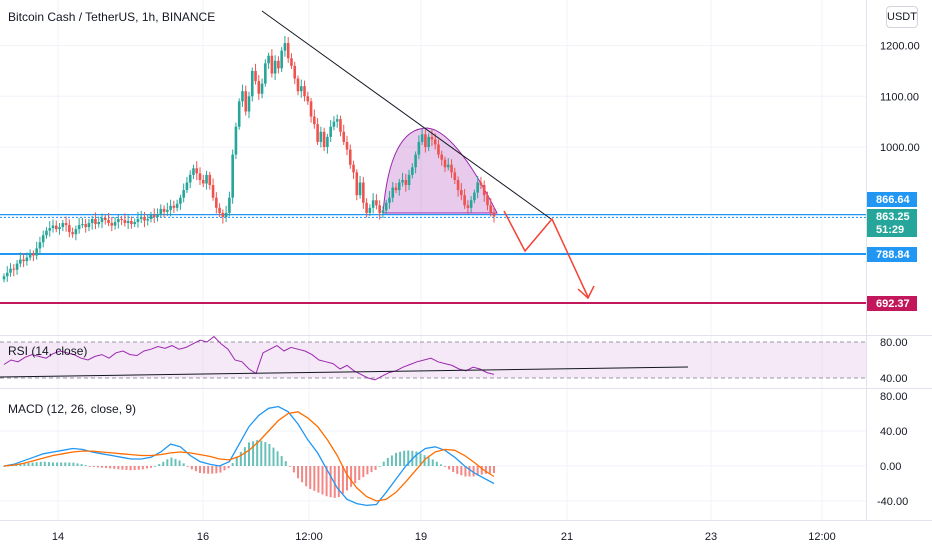 This screenshot has width=932, height=555. Describe the element at coordinates (72, 409) in the screenshot. I see `macd-indicator-label: MACD (12, 26, close, 9)` at that location.